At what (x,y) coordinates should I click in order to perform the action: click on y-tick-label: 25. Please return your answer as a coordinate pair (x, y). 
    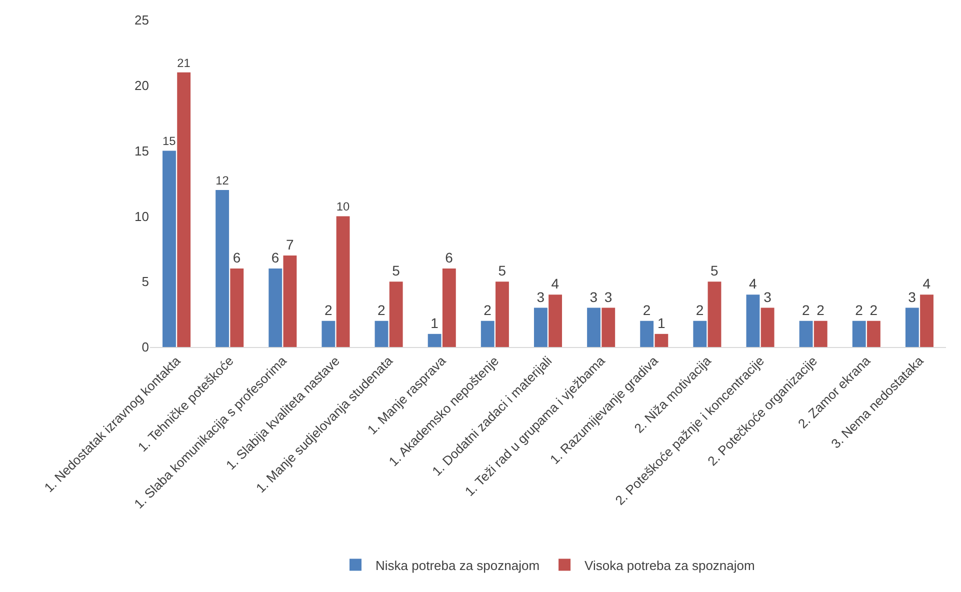
    Looking at the image, I should click on (141, 20).